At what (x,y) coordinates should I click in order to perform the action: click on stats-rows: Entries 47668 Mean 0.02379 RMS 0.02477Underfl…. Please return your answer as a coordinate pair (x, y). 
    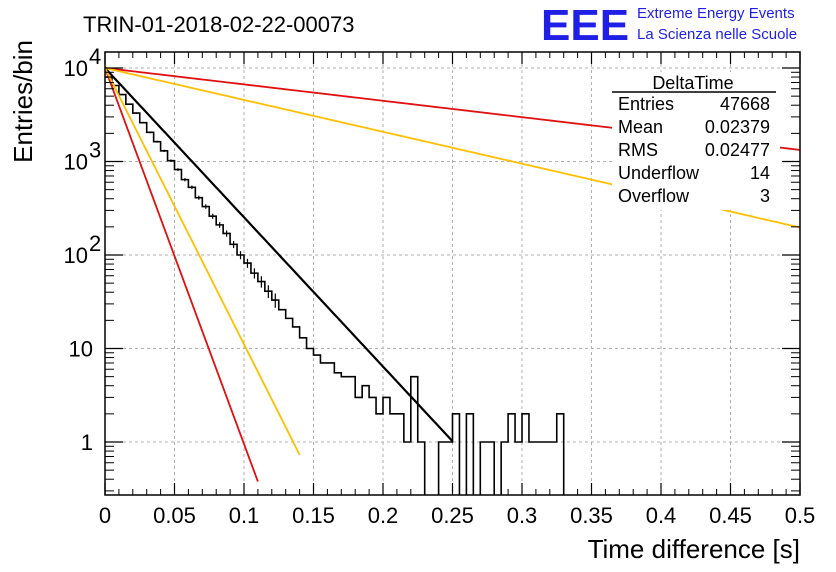
    Looking at the image, I should click on (694, 150).